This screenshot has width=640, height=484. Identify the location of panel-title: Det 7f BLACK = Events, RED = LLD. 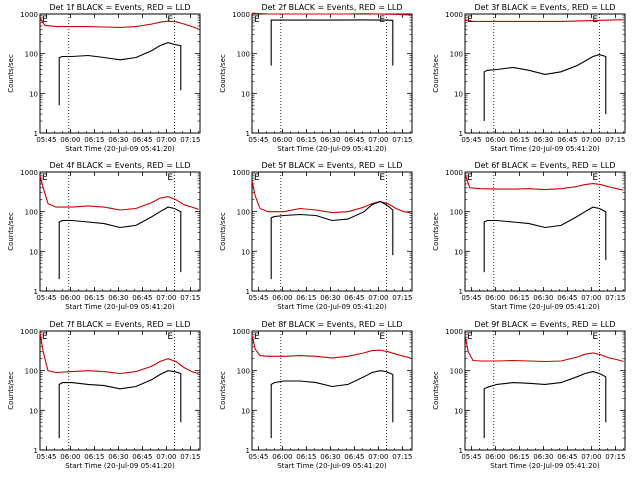
(119, 324).